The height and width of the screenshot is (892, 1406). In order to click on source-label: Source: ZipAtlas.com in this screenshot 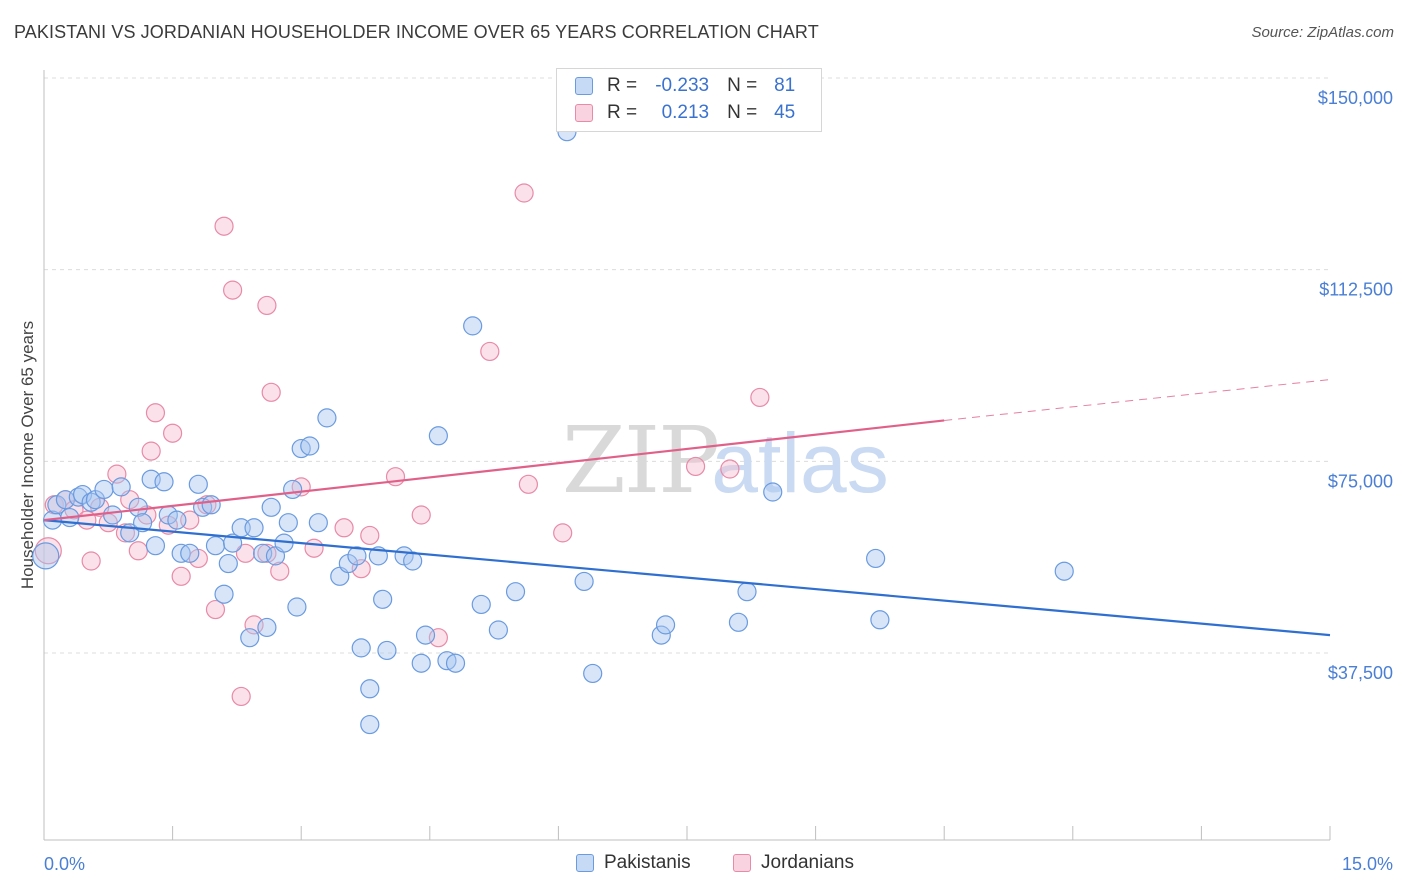, I will do `click(1322, 32)`.